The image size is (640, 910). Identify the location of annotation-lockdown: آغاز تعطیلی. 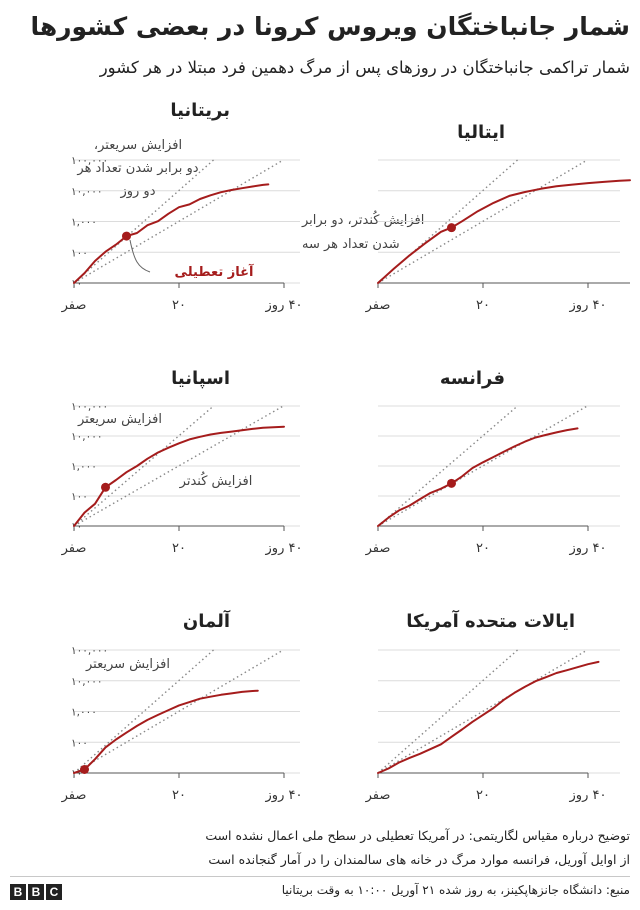
(214, 271).